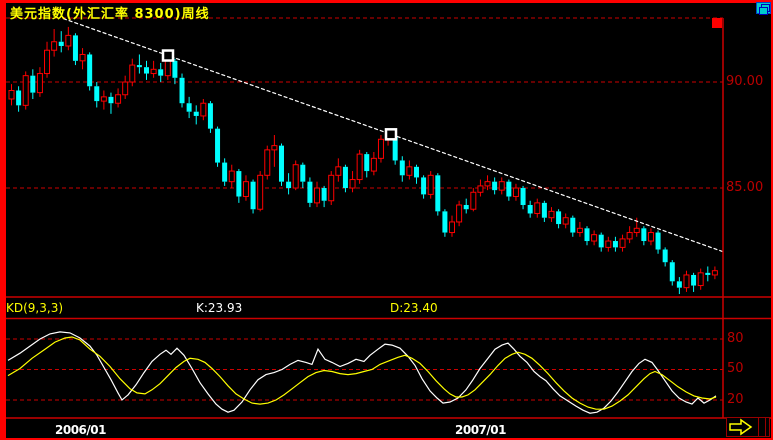 This screenshot has width=773, height=440. I want to click on indicator-header: KD(9,3,3) K:23.93 D:23.40, so click(361, 308).